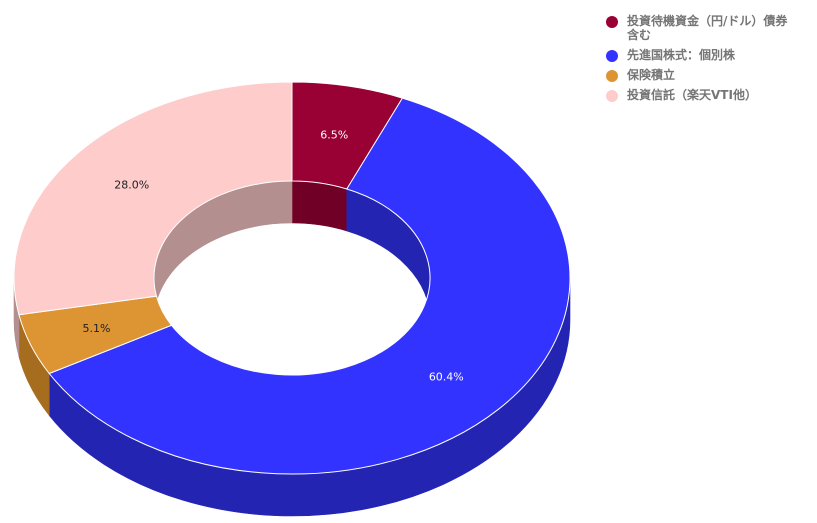 The height and width of the screenshot is (523, 817). What do you see at coordinates (131, 185) in the screenshot?
I see `slice-label: 28.0%` at bounding box center [131, 185].